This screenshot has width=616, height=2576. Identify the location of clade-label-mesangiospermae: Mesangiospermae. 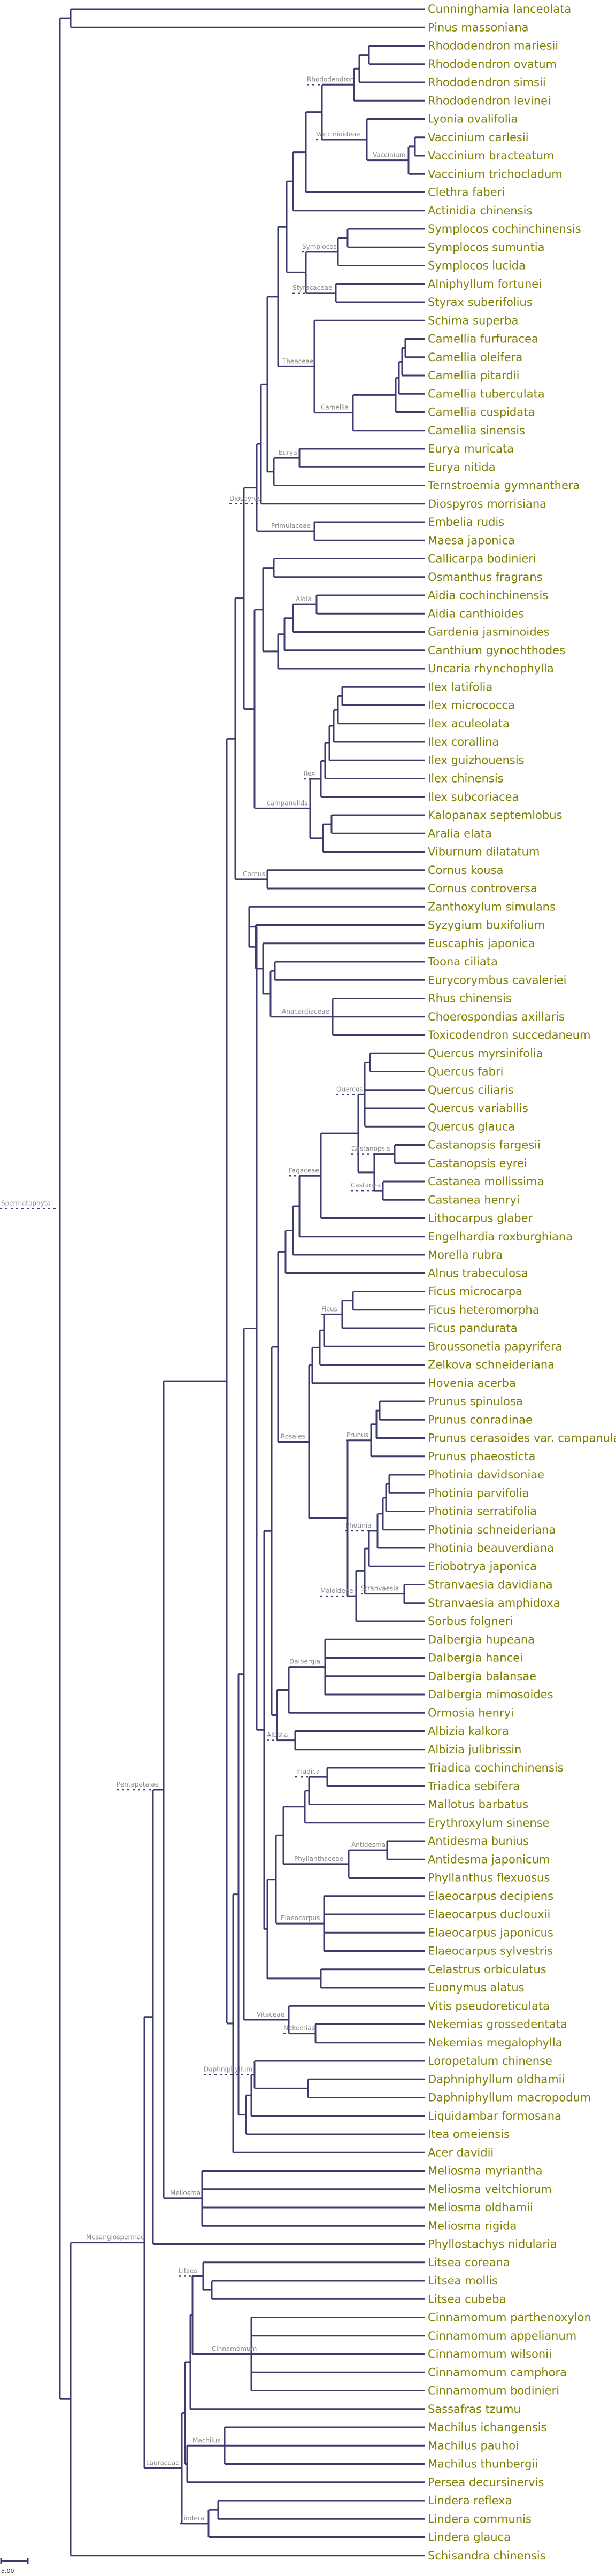
(115, 2237).